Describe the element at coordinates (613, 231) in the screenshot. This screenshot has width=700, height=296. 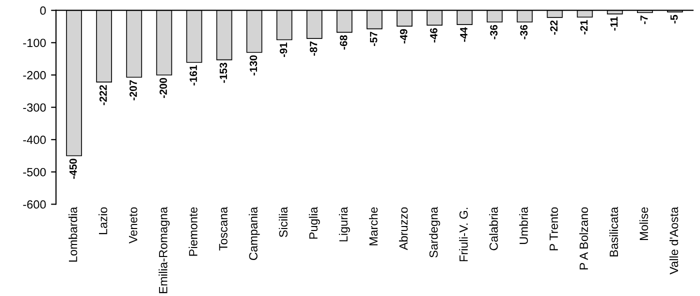
I see `x-tick-label: Basilicata` at that location.